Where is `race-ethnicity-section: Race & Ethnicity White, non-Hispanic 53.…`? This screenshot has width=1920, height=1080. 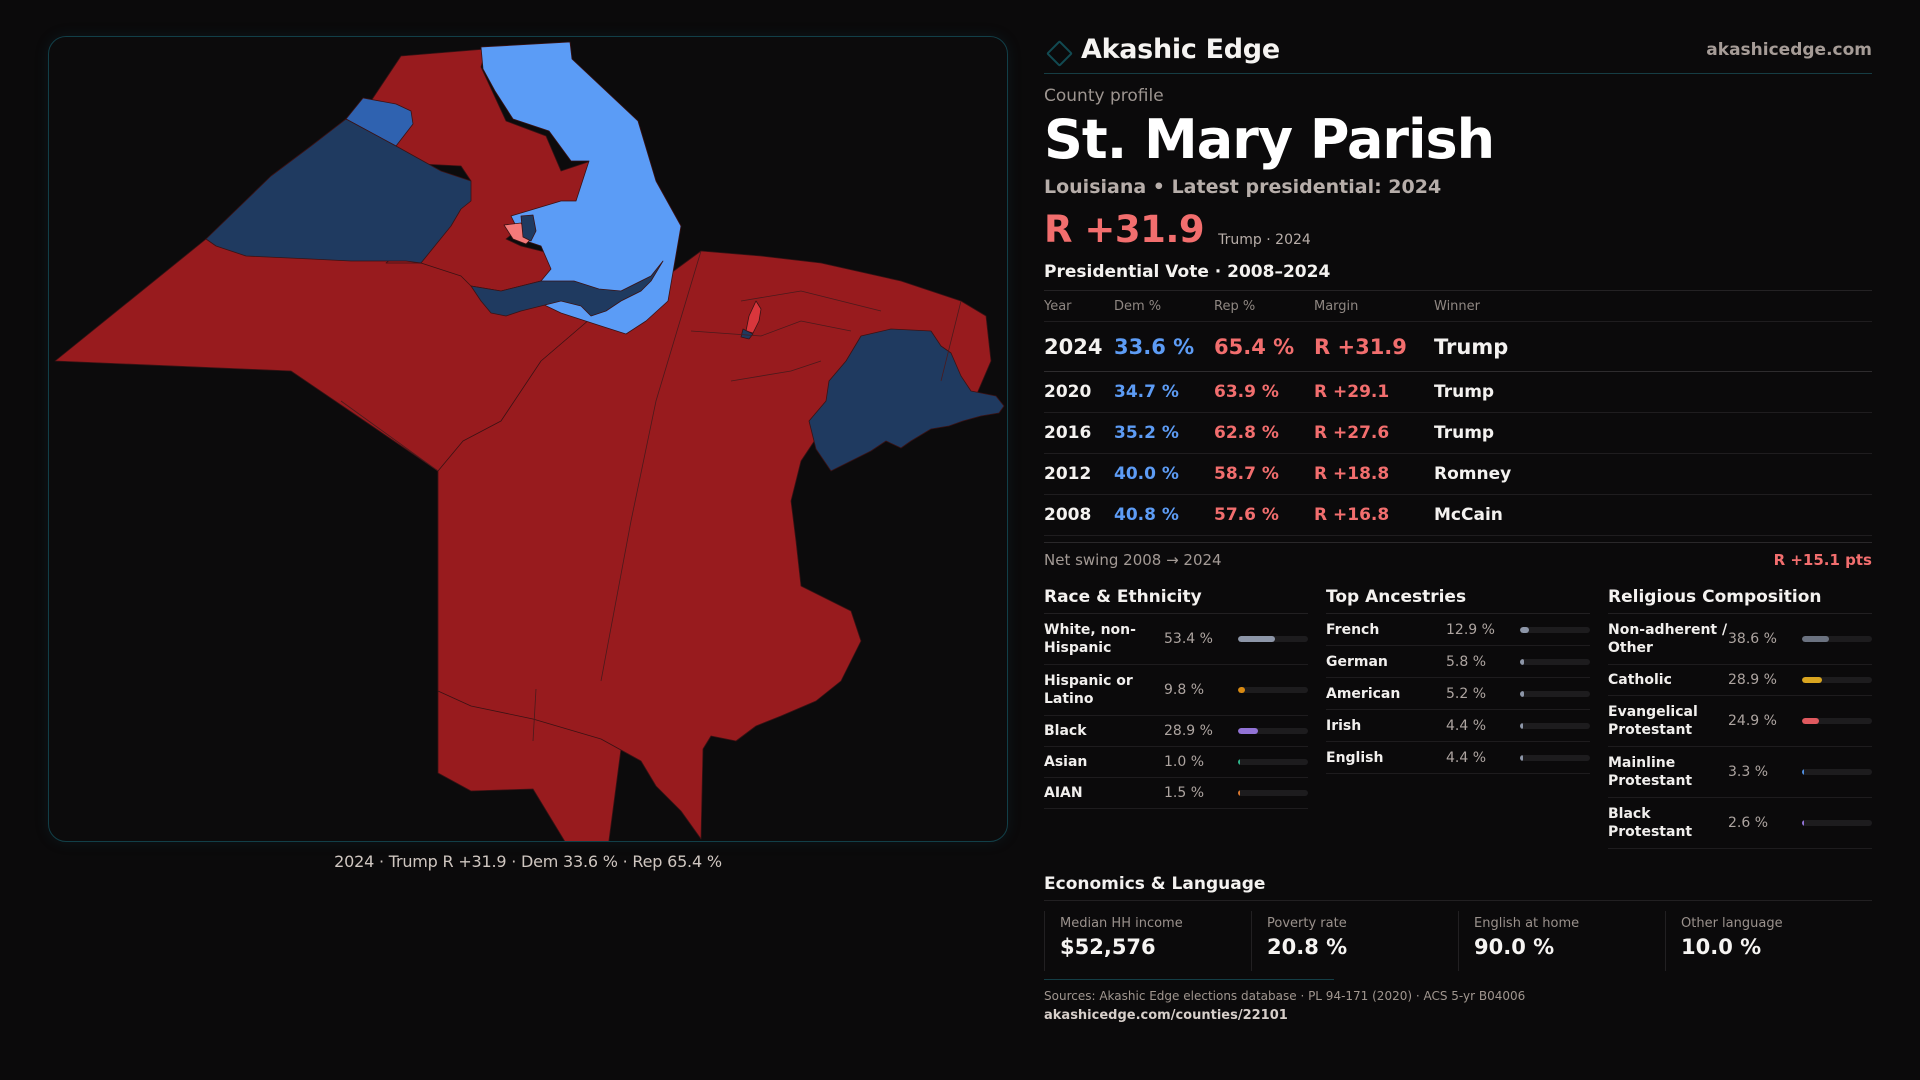 race-ethnicity-section: Race & Ethnicity White, non-Hispanic 53.… is located at coordinates (1176, 714).